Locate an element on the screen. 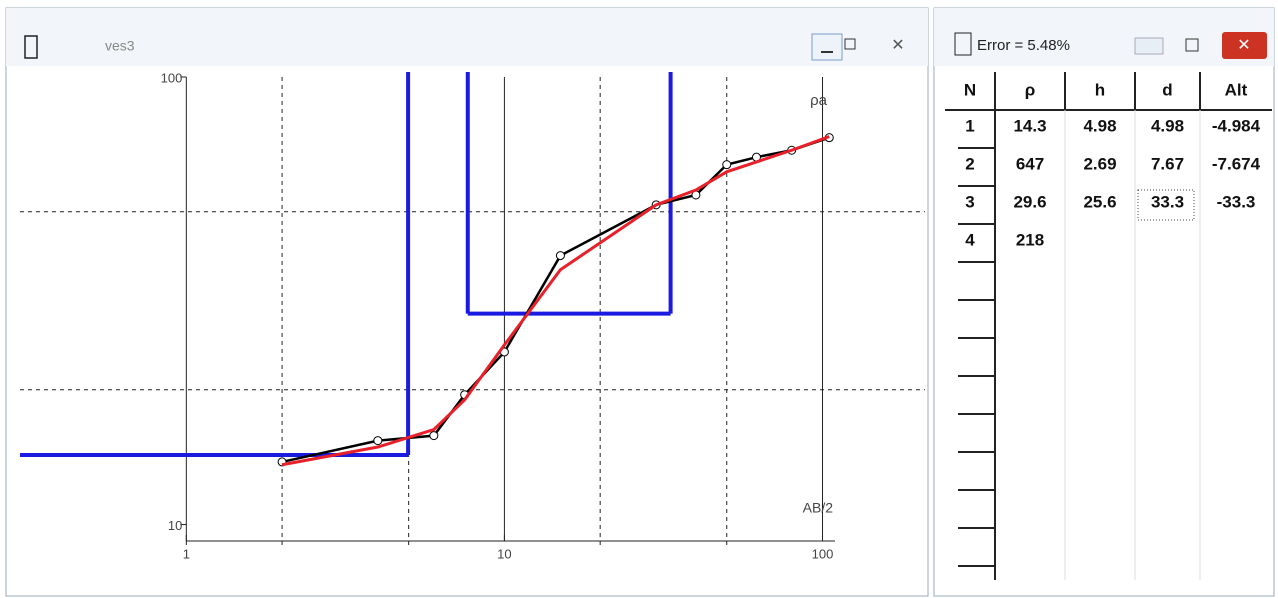  table-cell: 33.3 is located at coordinates (1167, 201).